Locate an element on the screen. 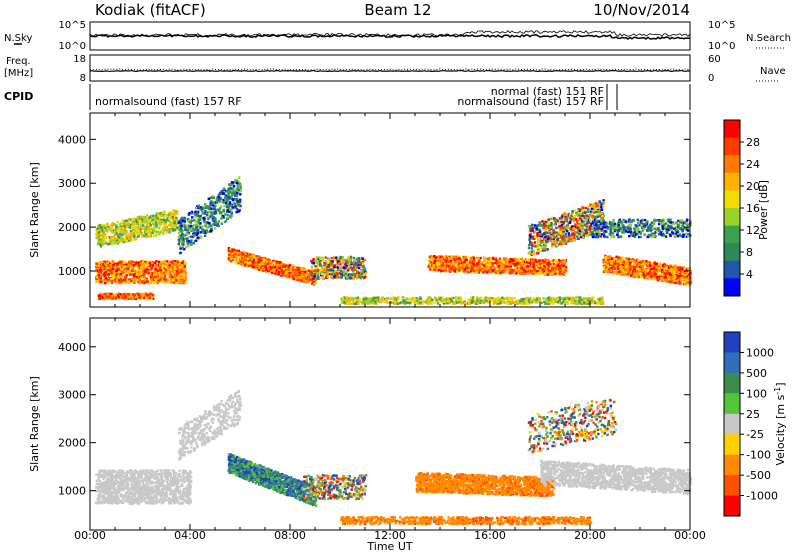 The width and height of the screenshot is (800, 554). power-cell-1987 is located at coordinates (200, 232).